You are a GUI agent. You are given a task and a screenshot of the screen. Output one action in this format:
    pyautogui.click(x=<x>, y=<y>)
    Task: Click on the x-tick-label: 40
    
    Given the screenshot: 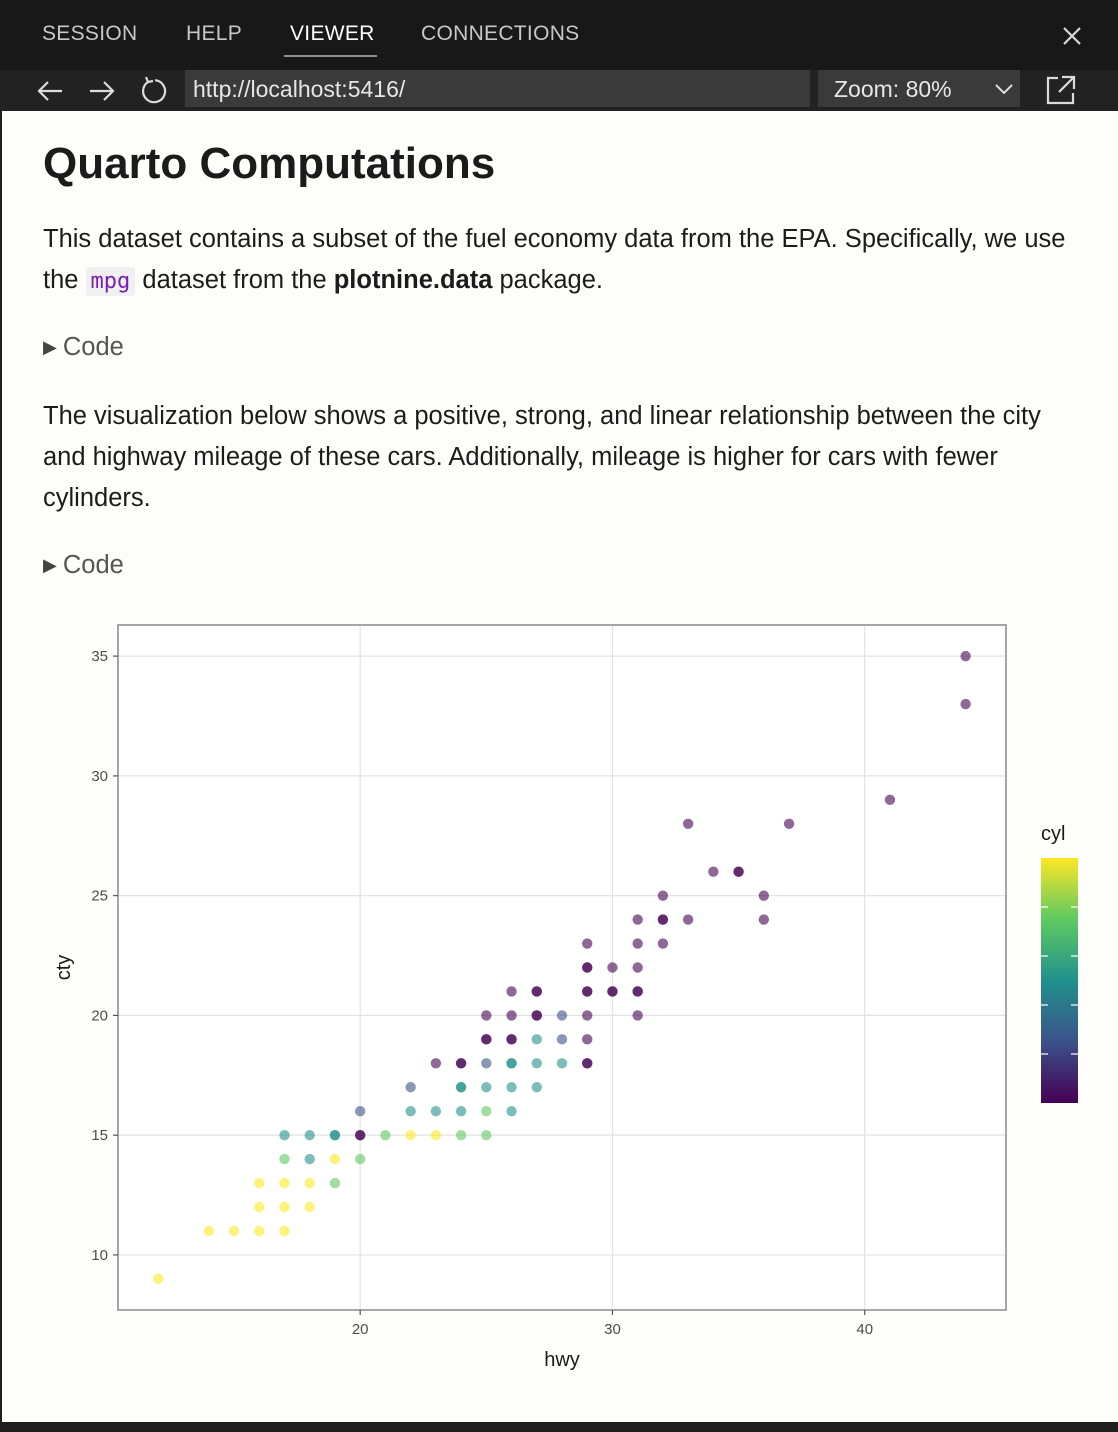 What is the action you would take?
    pyautogui.click(x=864, y=1329)
    